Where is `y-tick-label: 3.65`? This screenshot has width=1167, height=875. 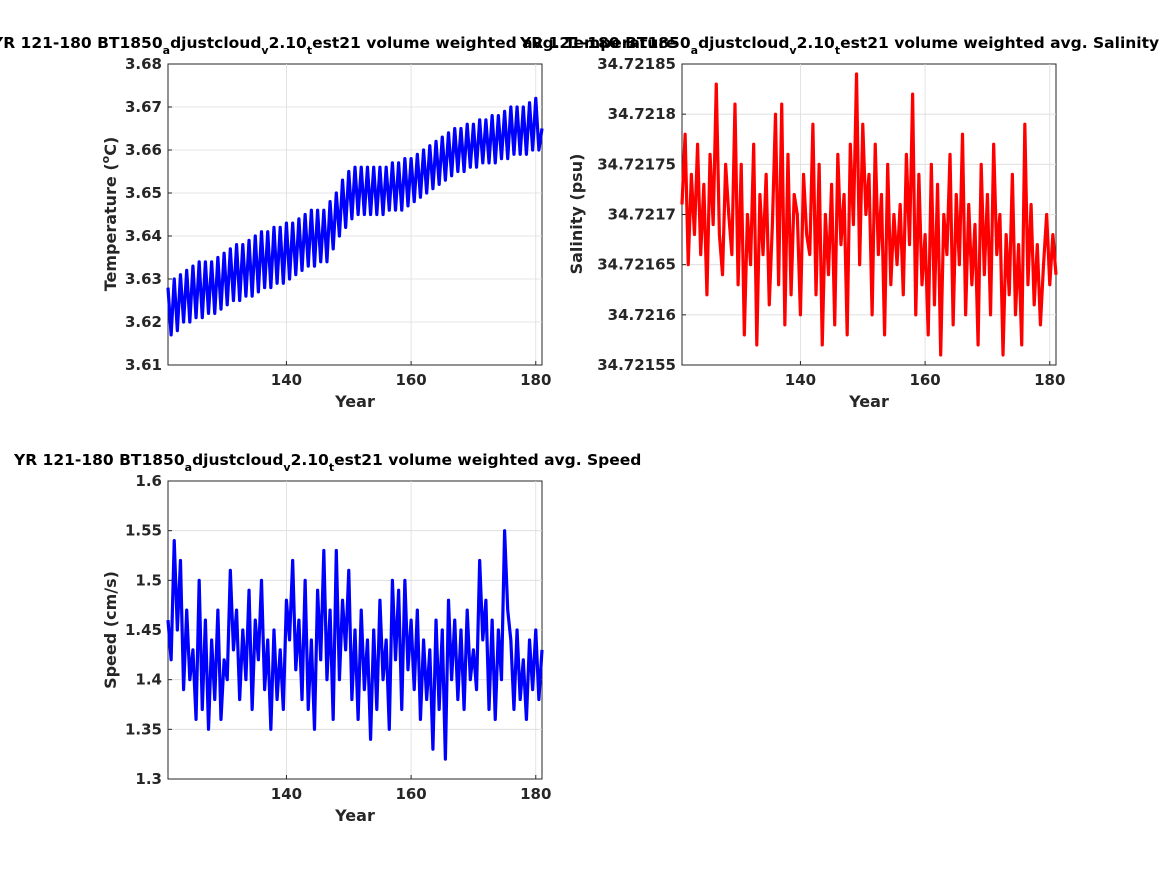
y-tick-label: 3.65 is located at coordinates (143, 193).